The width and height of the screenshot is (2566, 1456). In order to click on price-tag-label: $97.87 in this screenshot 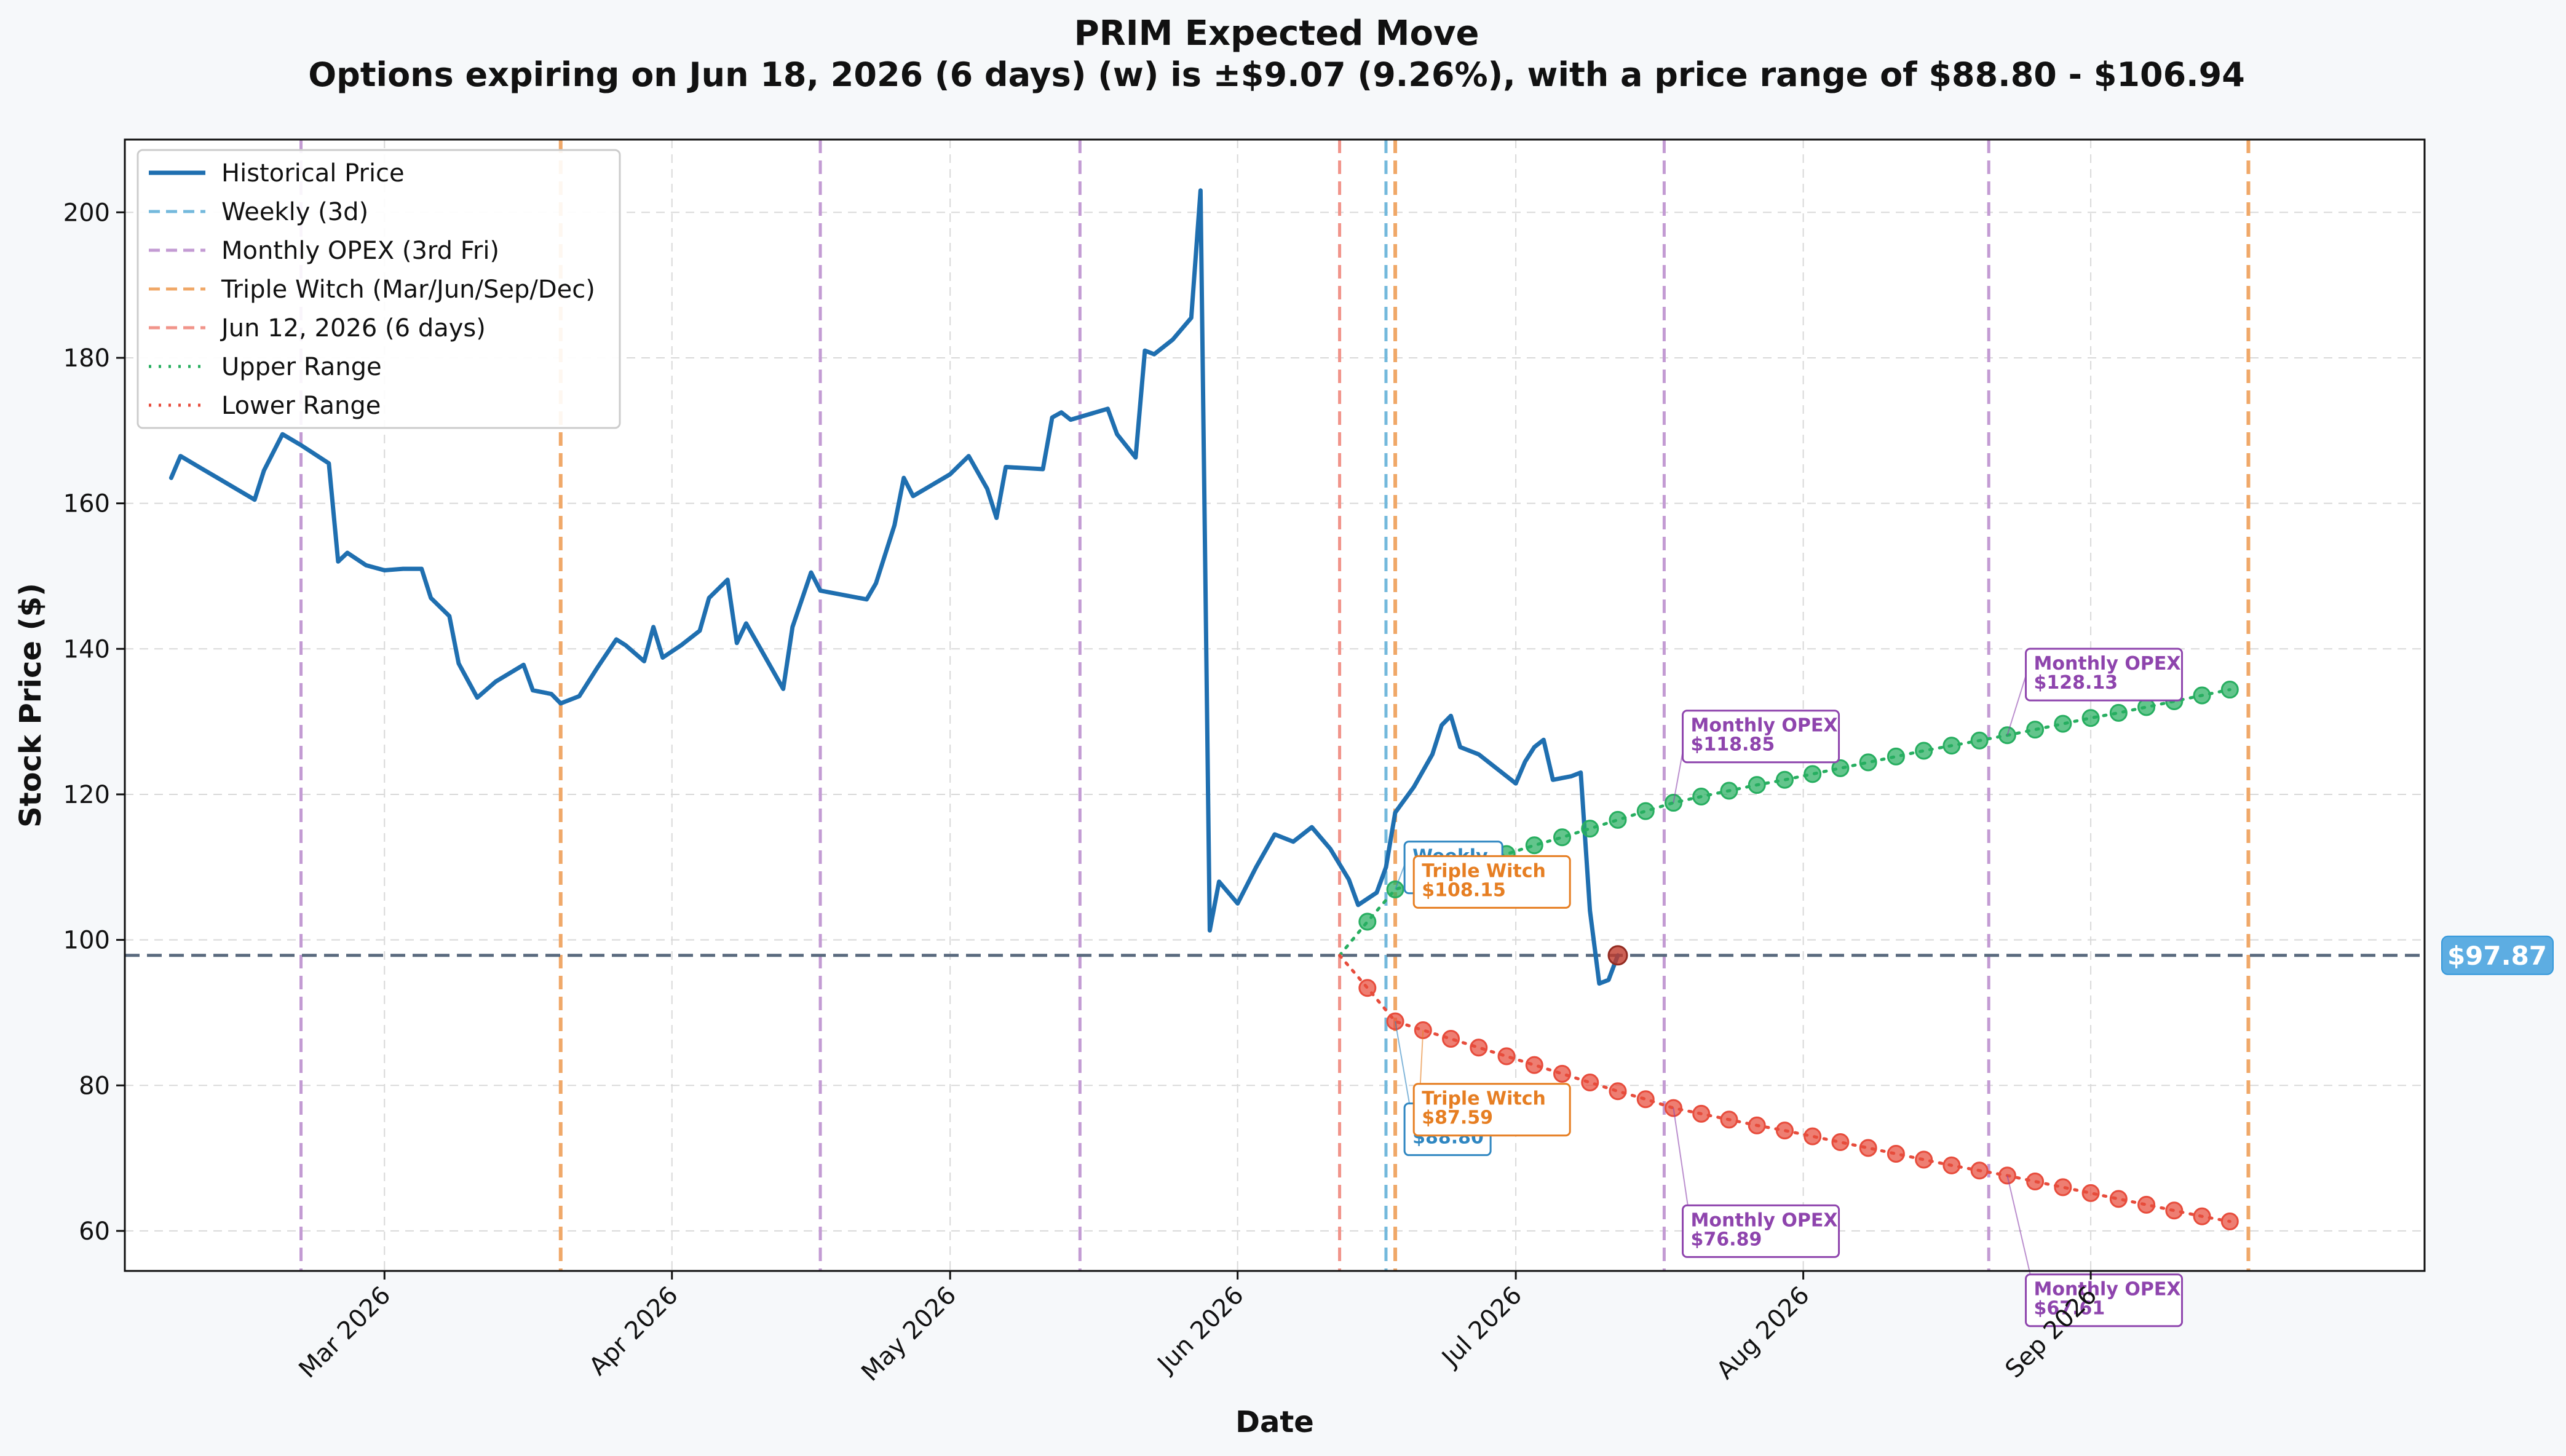, I will do `click(2497, 956)`.